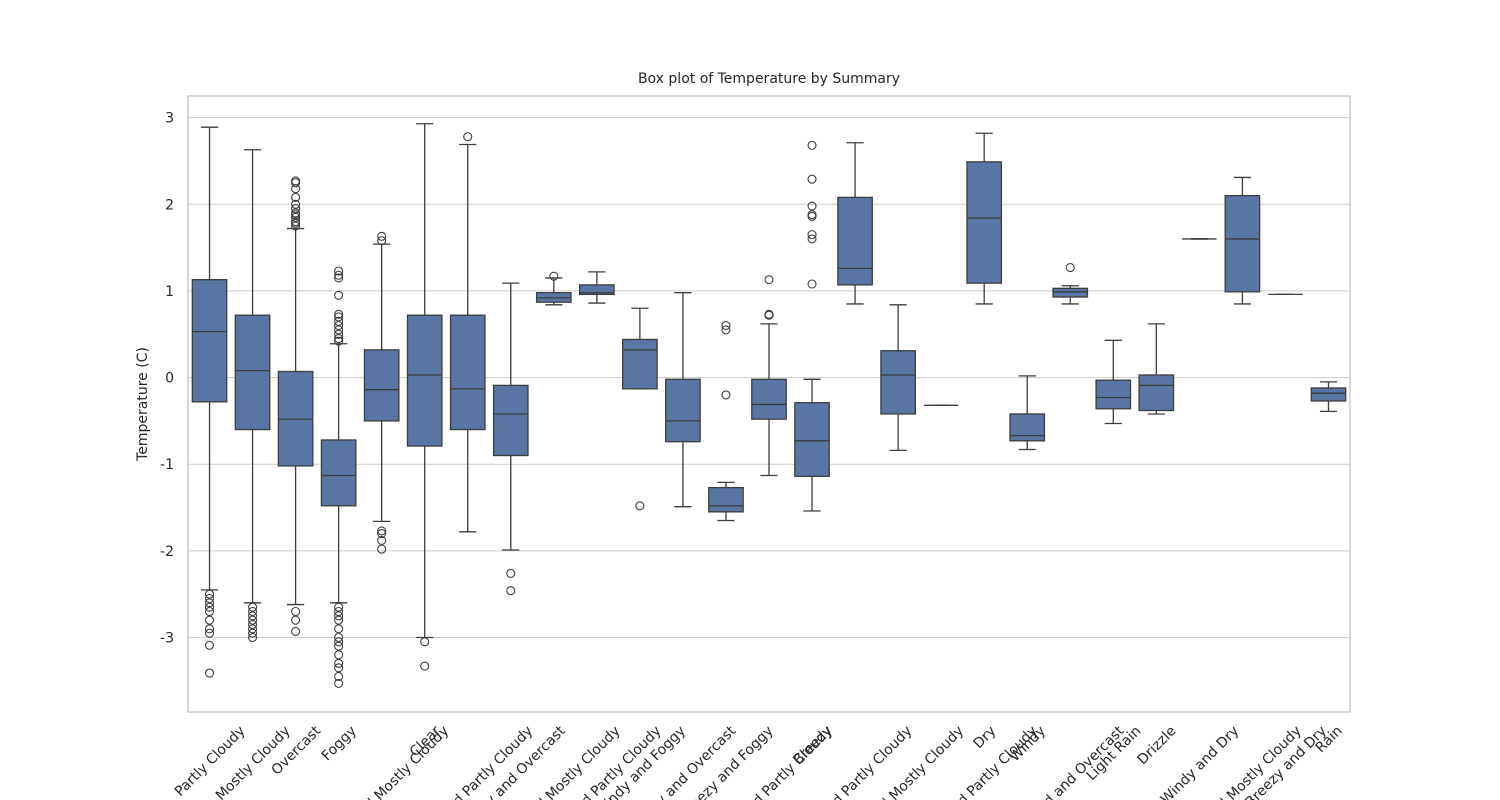  Describe the element at coordinates (167, 552) in the screenshot. I see `y-tick-label: -2` at that location.